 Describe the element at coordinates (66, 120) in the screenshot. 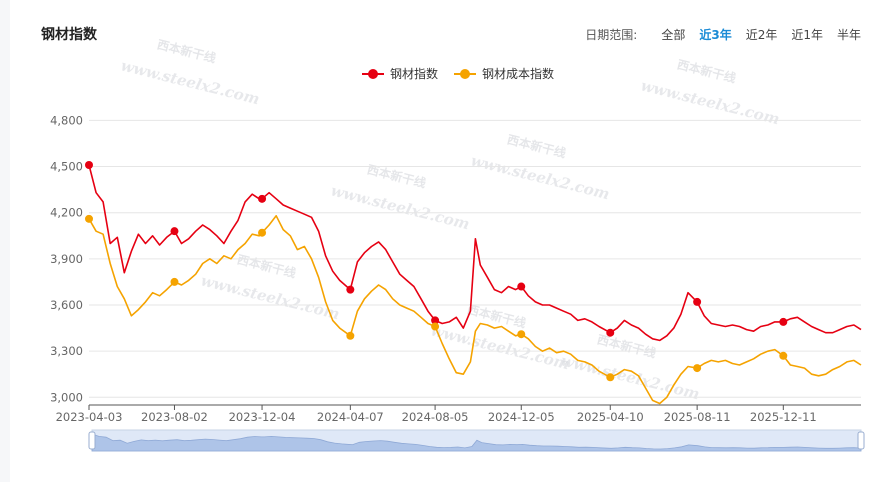

I see `y-tick-label: 4,800` at that location.